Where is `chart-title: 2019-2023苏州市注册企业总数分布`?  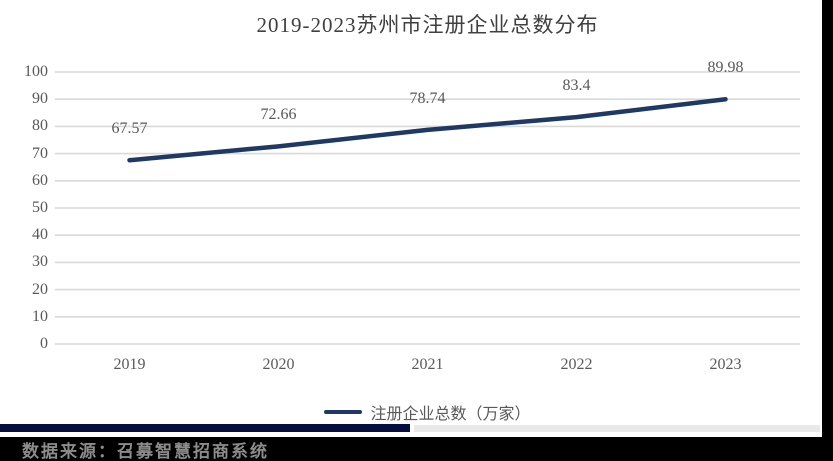 chart-title: 2019-2023苏州市注册企业总数分布 is located at coordinates (427, 25).